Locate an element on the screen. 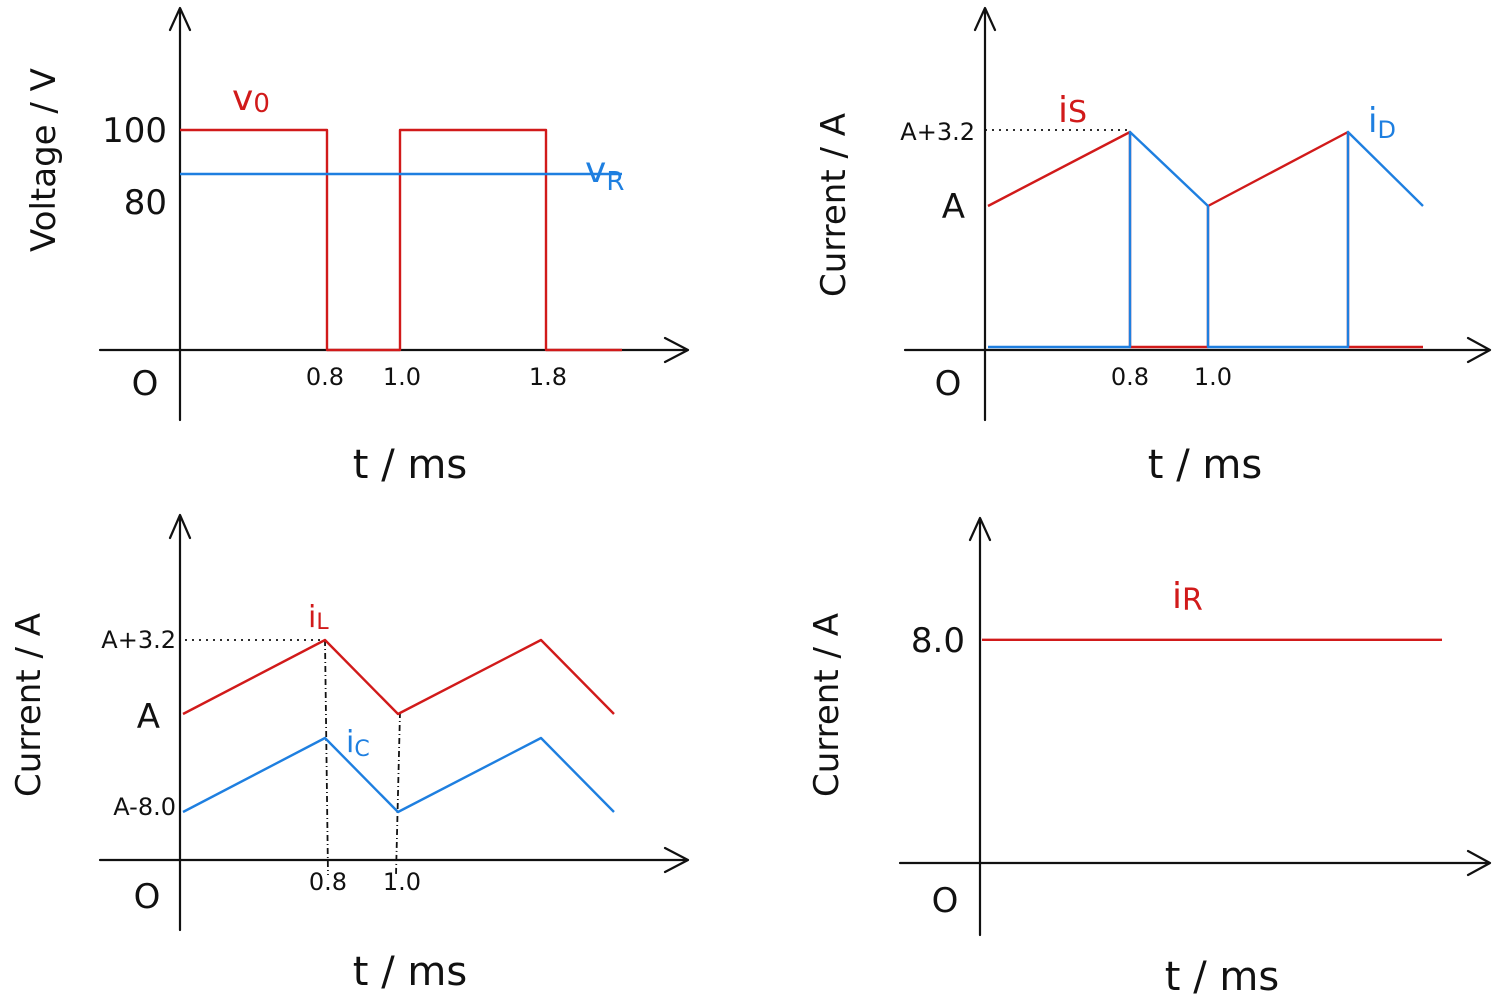 The height and width of the screenshot is (1000, 1493). y-tick-label: 100 is located at coordinates (134, 131).